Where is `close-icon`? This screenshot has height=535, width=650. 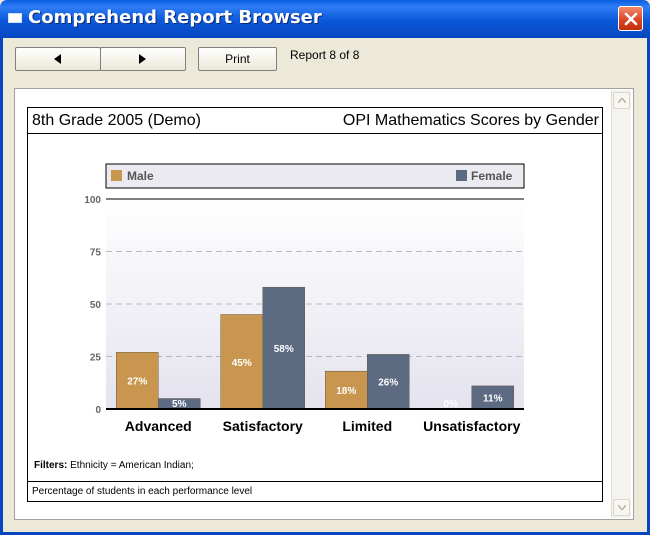
close-icon is located at coordinates (630, 18).